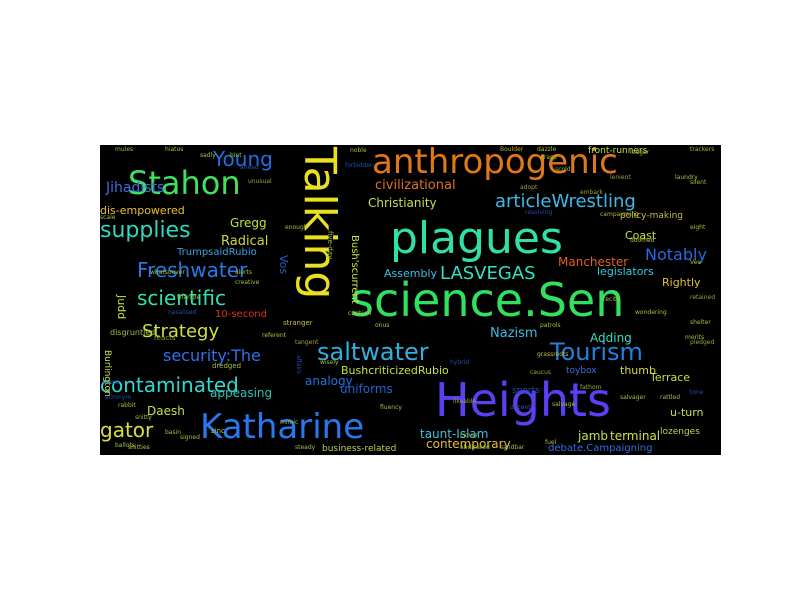  Describe the element at coordinates (476, 238) in the screenshot. I see `cloud-word-plagues: plagues` at that location.